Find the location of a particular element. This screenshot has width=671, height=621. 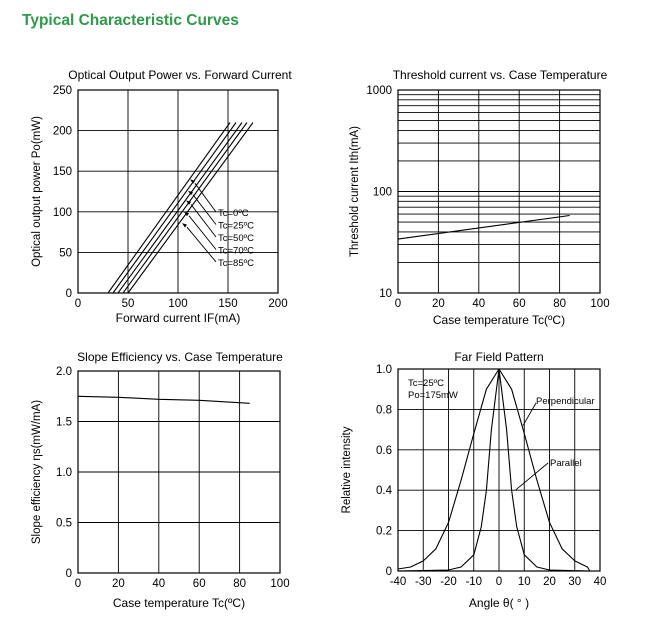

annotation-label: Tc=0ºC is located at coordinates (233, 213).